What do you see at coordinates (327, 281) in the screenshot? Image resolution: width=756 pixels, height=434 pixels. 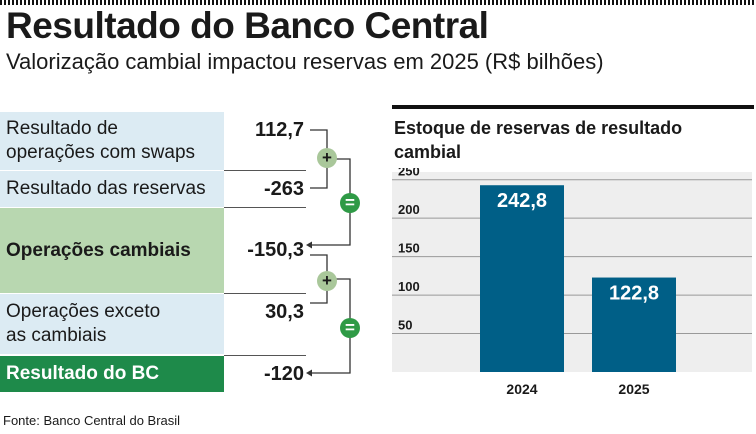 I see `plus-operator-2: +` at bounding box center [327, 281].